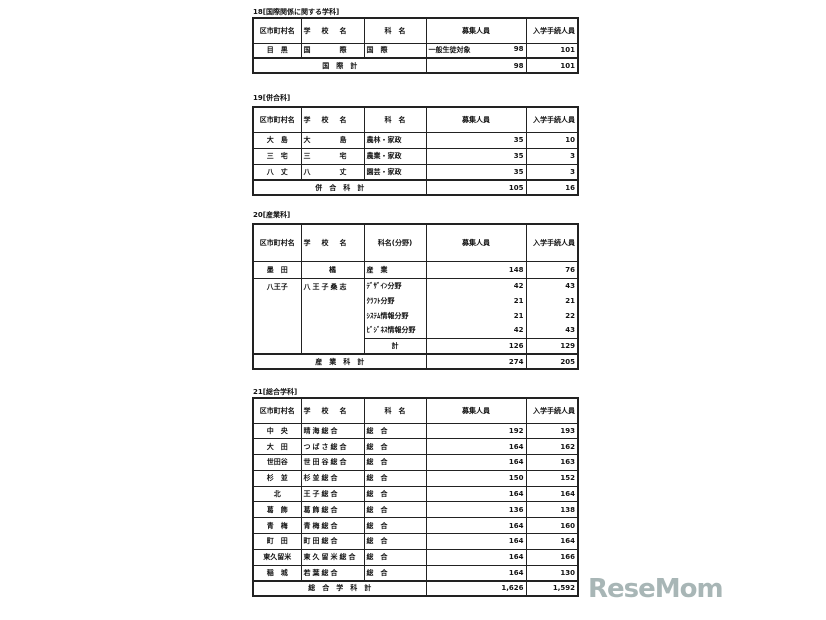 The image size is (826, 620). What do you see at coordinates (552, 510) in the screenshot?
I see `enrolled-cell: 138` at bounding box center [552, 510].